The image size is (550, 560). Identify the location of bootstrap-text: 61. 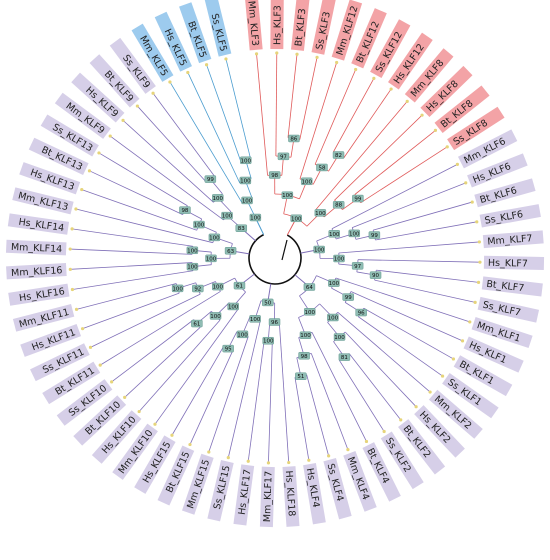
(239, 287).